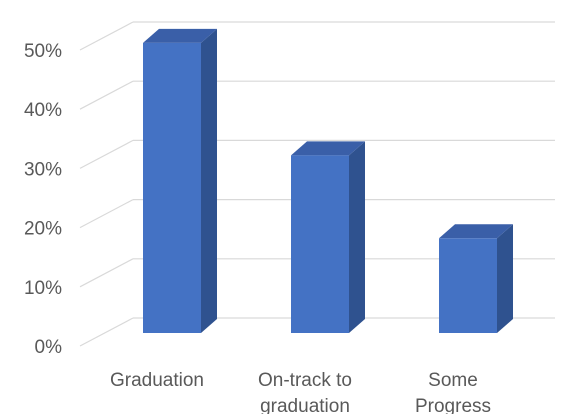 The height and width of the screenshot is (414, 566). I want to click on y-tick-label: 40%, so click(43, 110).